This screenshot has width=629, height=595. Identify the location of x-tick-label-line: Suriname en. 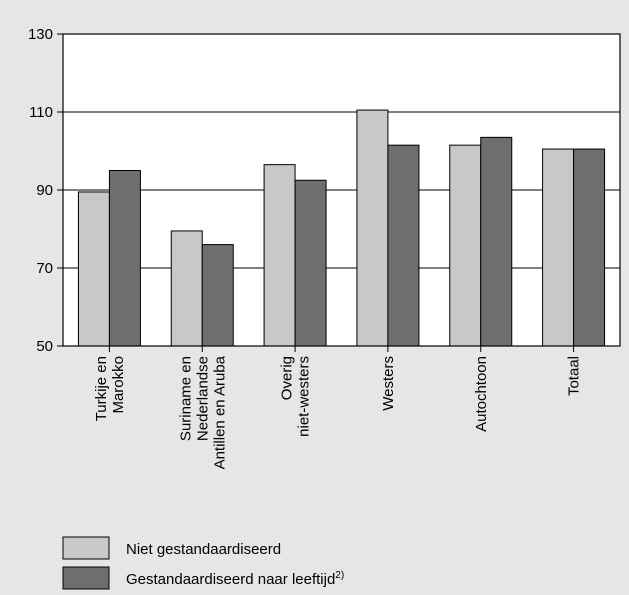
(185, 398).